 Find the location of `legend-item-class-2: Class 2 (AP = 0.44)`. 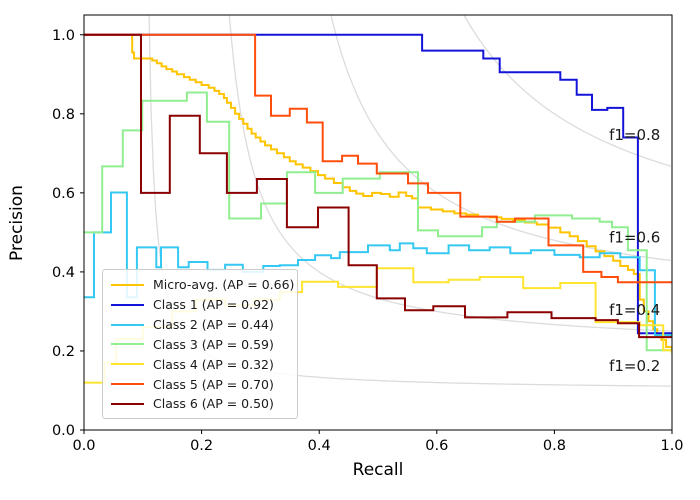

legend-item-class-2: Class 2 (AP = 0.44) is located at coordinates (200, 324).